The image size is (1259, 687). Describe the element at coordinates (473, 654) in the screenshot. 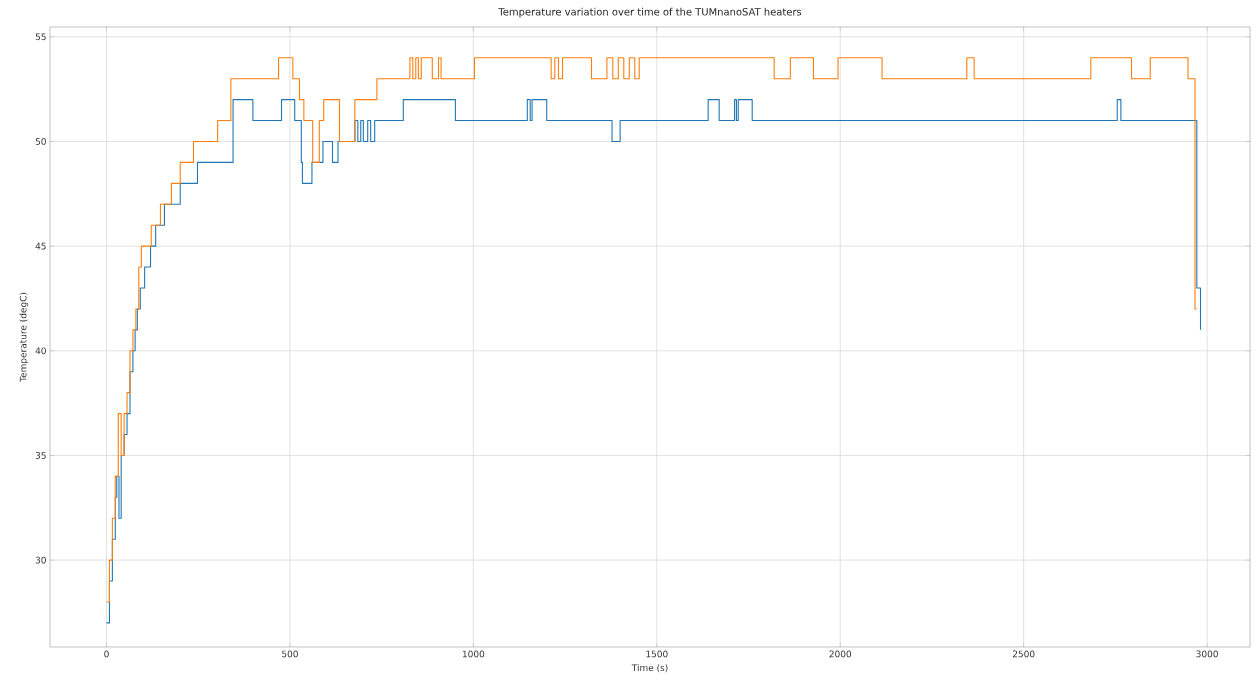

I see `x-tick-label: 1000` at that location.